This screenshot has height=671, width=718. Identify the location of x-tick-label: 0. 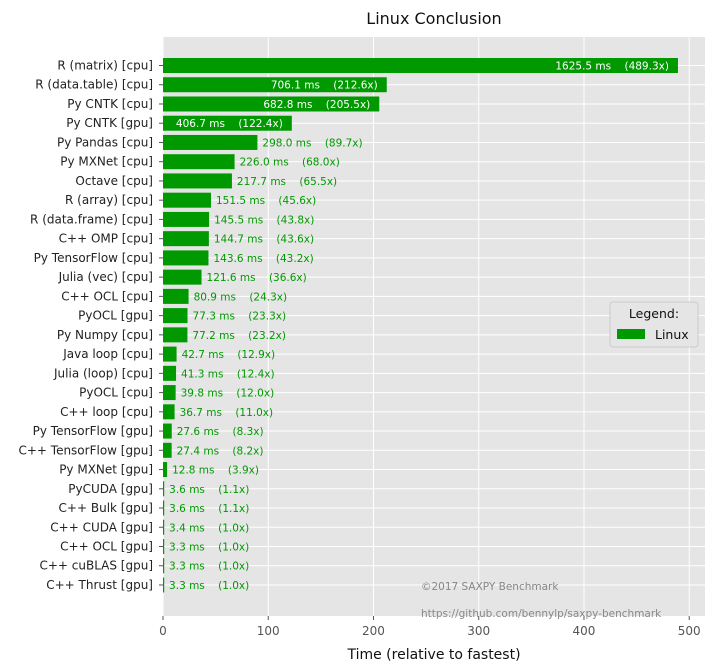
(163, 631).